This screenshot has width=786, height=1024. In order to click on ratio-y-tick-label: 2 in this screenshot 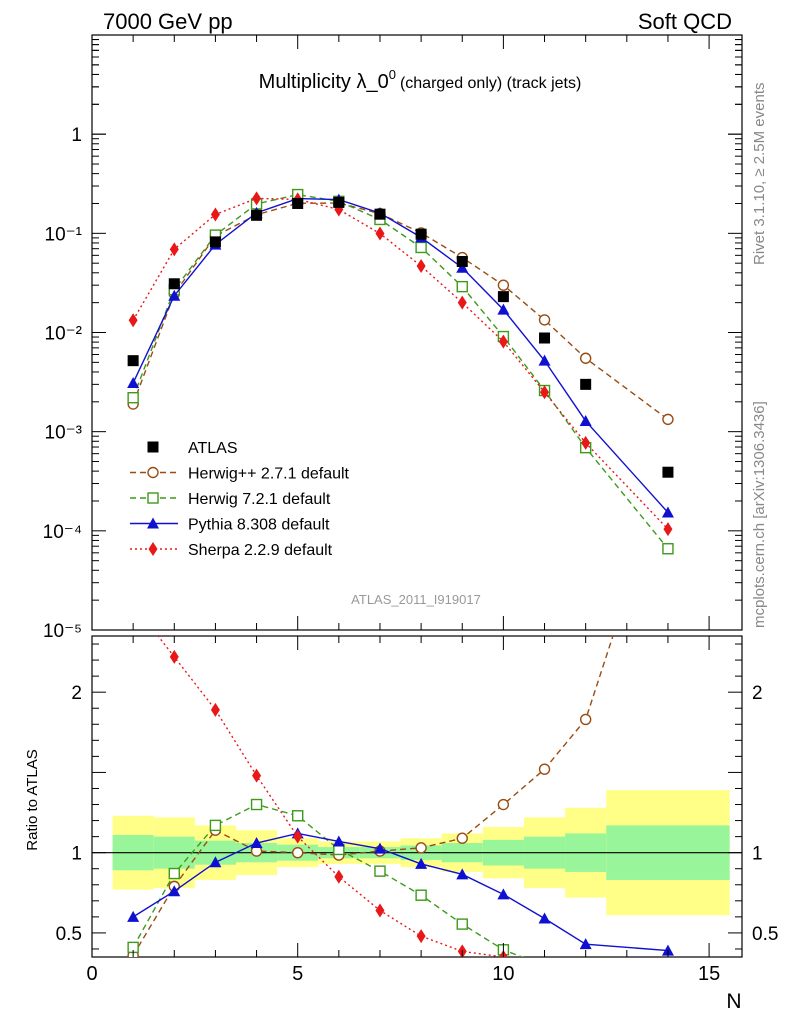, I will do `click(76, 693)`.